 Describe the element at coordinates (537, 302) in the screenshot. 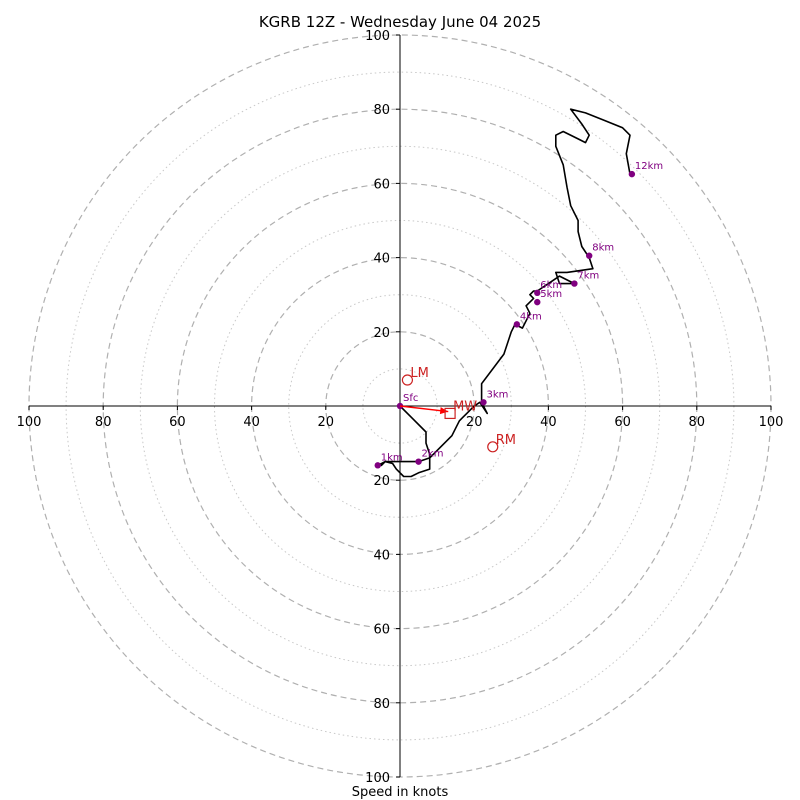

I see `height-marker-5km` at that location.